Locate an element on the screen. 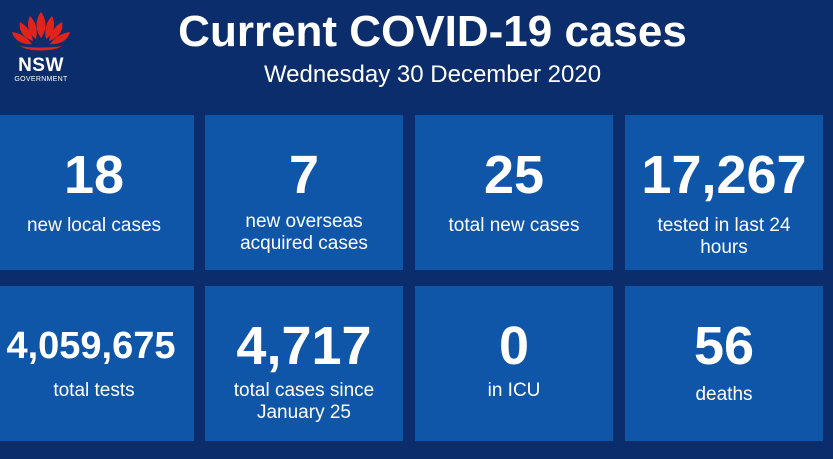 The image size is (833, 459). stat-label: total tests is located at coordinates (94, 390).